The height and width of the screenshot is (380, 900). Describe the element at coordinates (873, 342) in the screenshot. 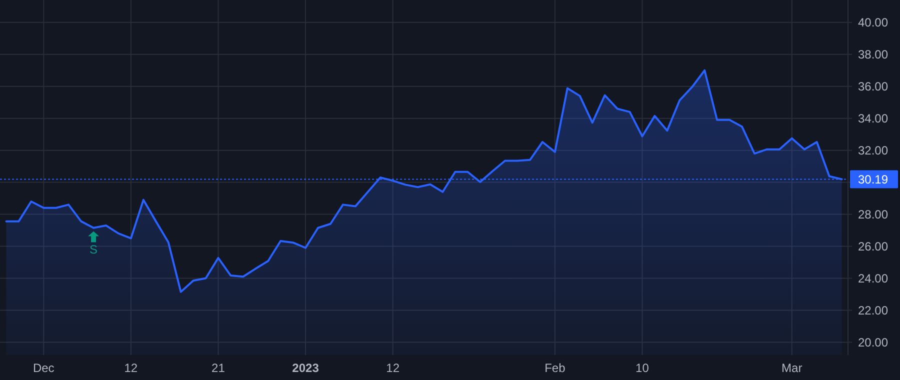

I see `y-tick-label: 20.00` at that location.